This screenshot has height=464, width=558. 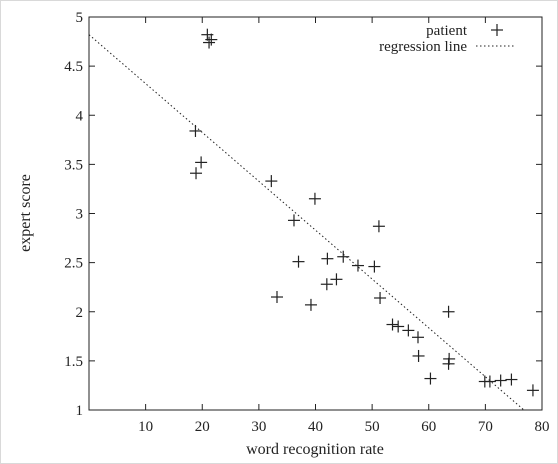 What do you see at coordinates (423, 47) in the screenshot?
I see `legend-label-regression-line: regression line` at bounding box center [423, 47].